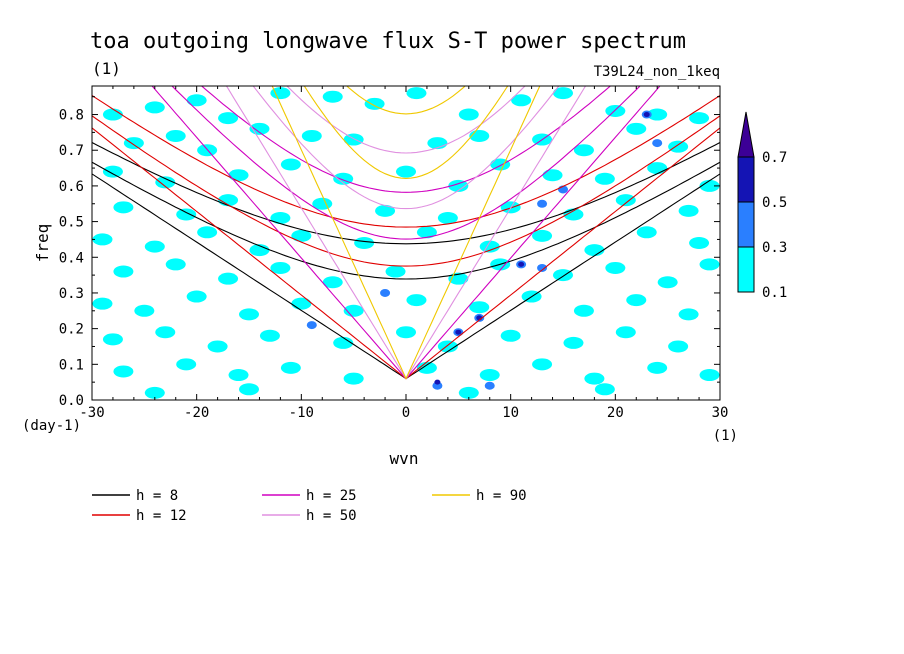 Image resolution: width=904 pixels, height=654 pixels. Describe the element at coordinates (71, 151) in the screenshot. I see `y-tick-label-7: 0.7` at that location.